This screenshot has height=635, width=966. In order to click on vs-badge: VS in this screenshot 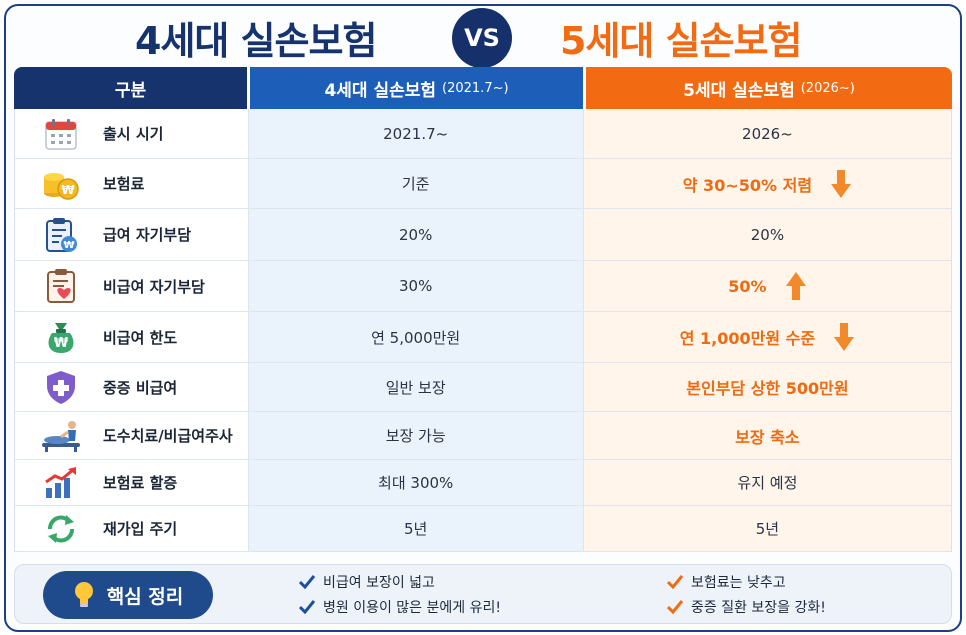, I will do `click(482, 38)`.